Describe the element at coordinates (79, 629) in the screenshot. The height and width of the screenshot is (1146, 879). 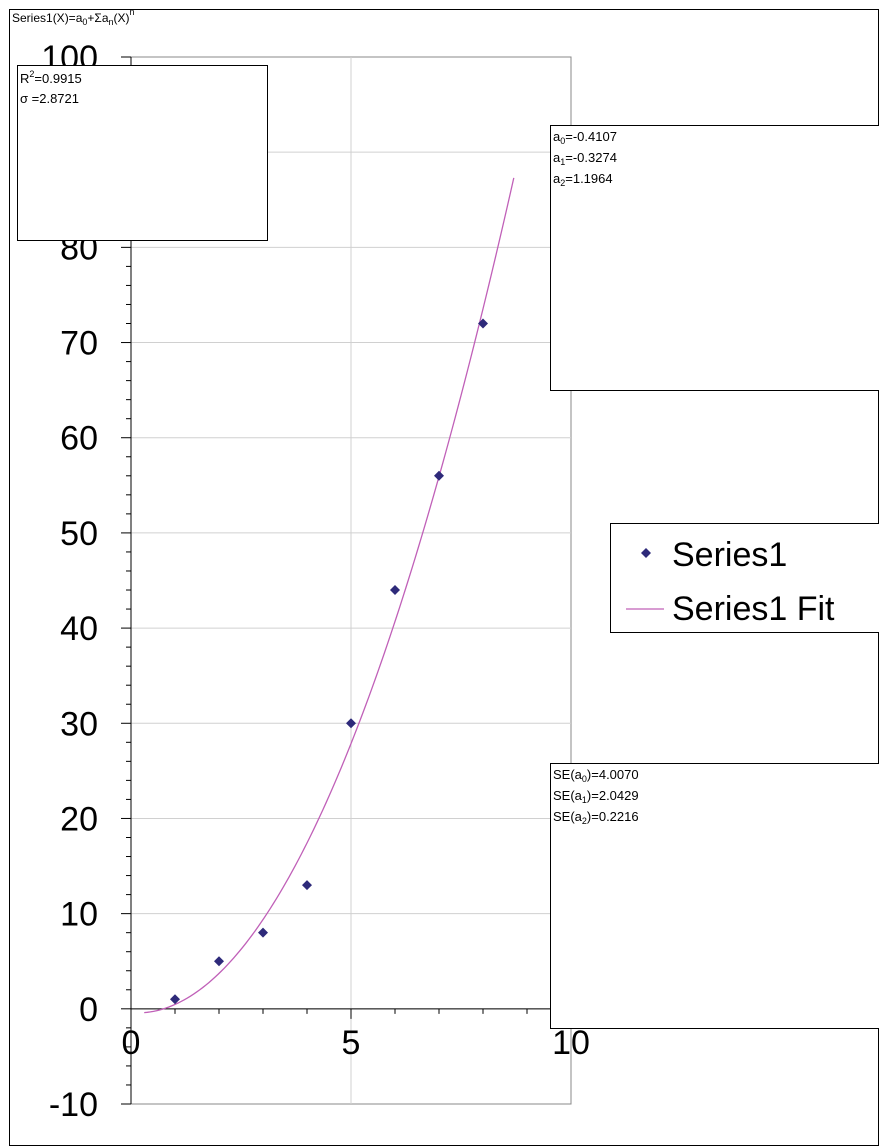
I see `y-tick-label: 40` at that location.